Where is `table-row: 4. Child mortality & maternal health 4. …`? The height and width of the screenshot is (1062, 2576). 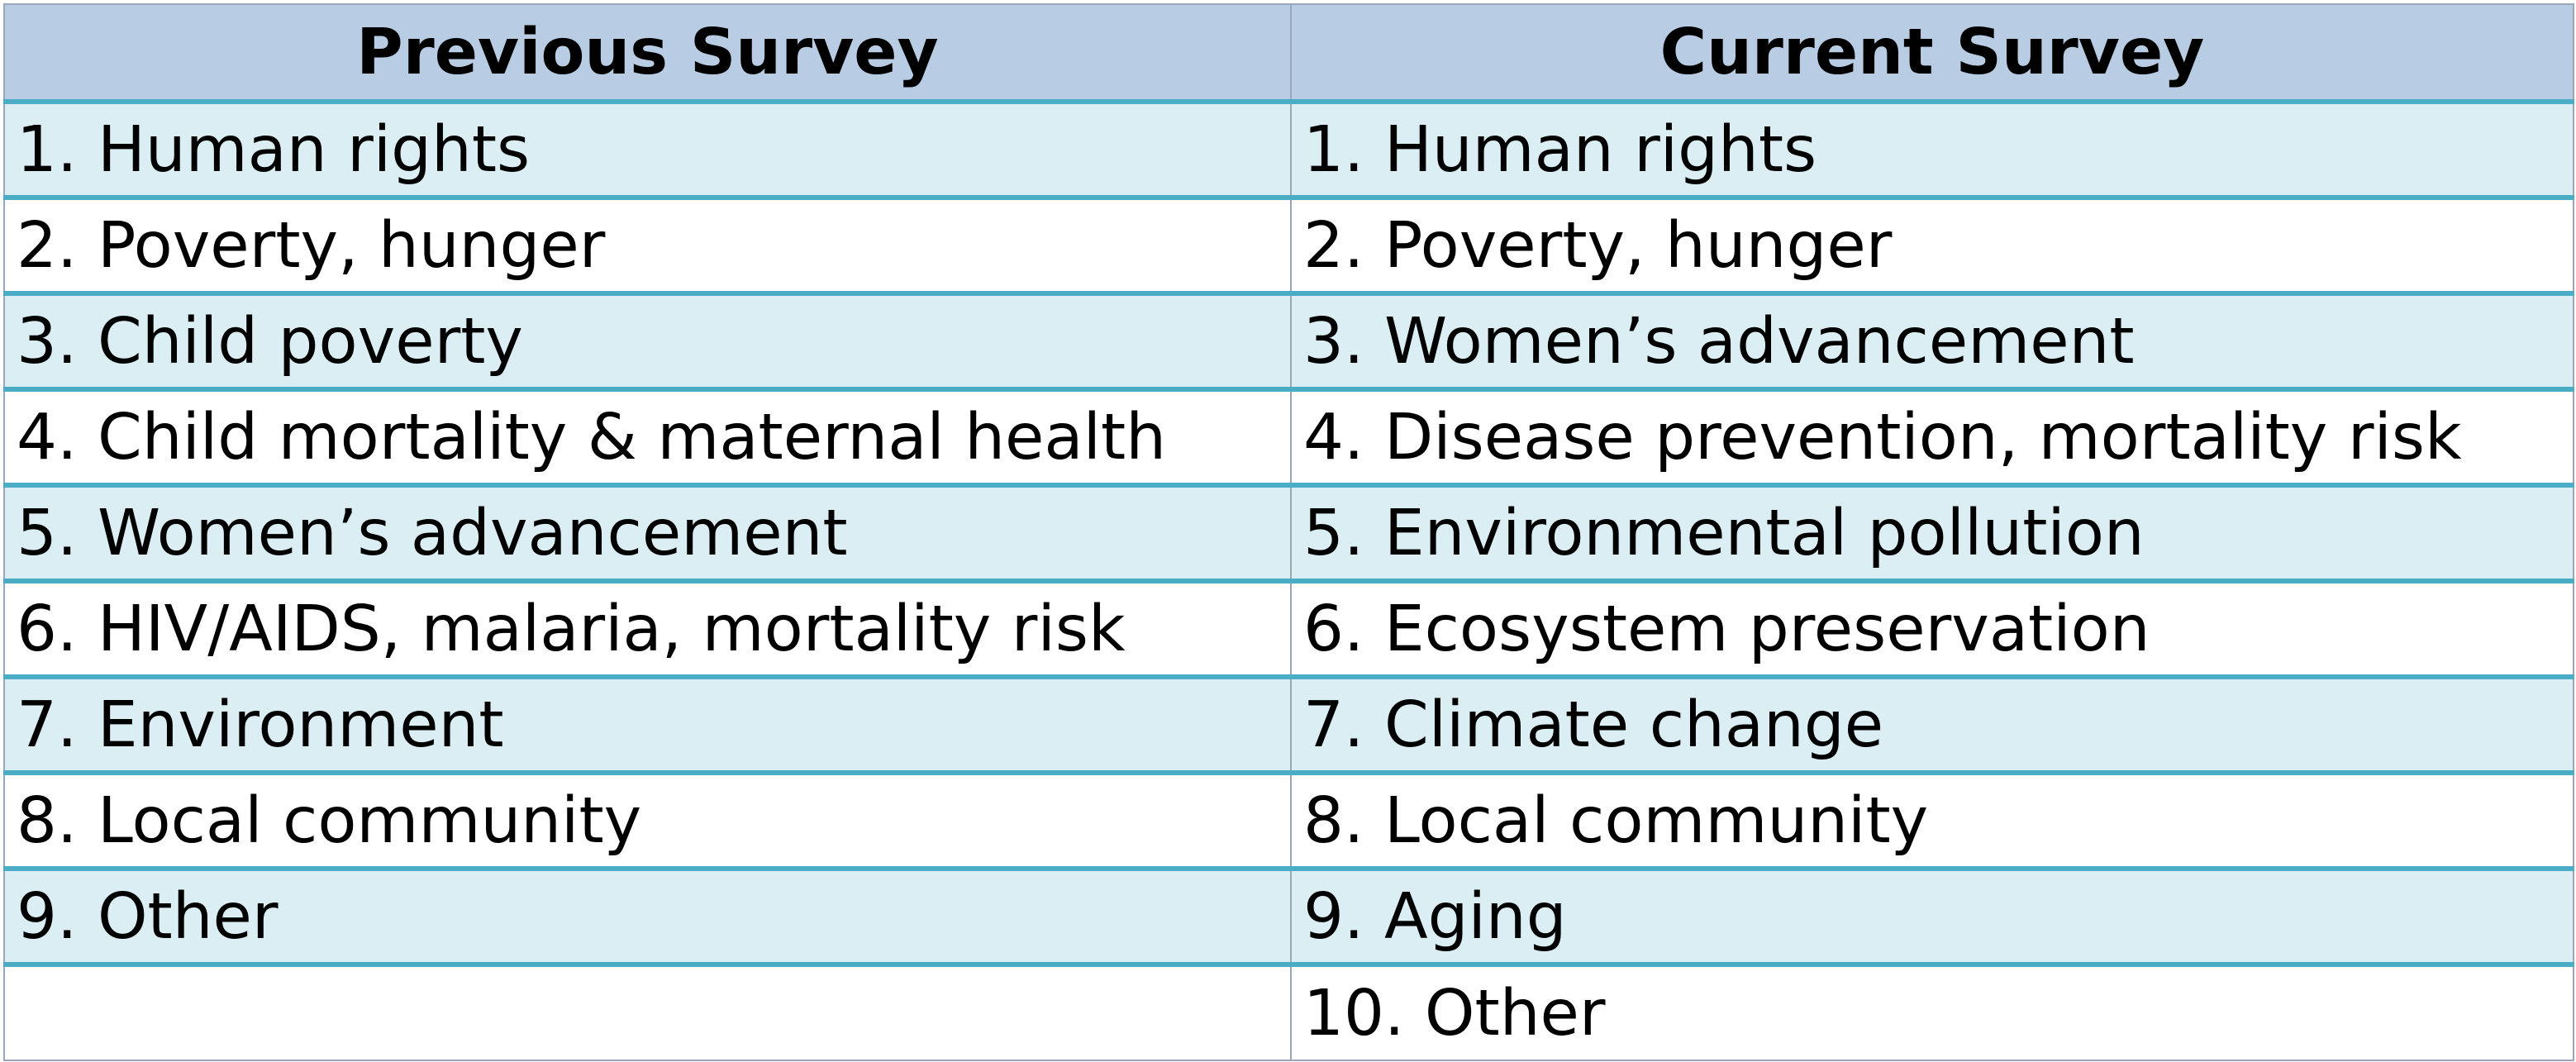
table-row: 4. Child mortality & maternal health 4. … is located at coordinates (1288, 438).